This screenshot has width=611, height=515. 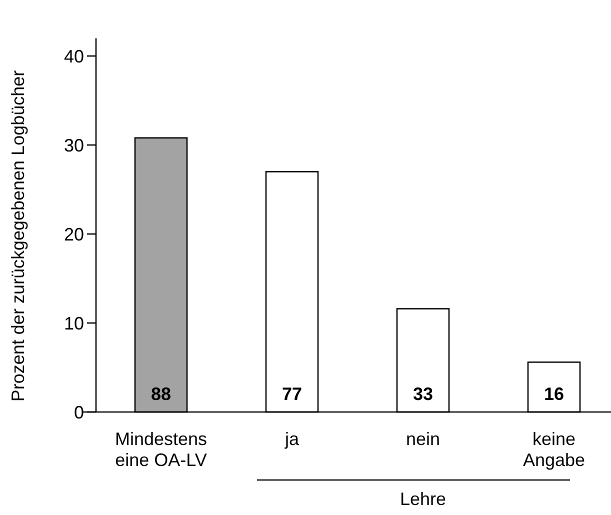 I want to click on y-tick-label: 40, so click(x=74, y=56).